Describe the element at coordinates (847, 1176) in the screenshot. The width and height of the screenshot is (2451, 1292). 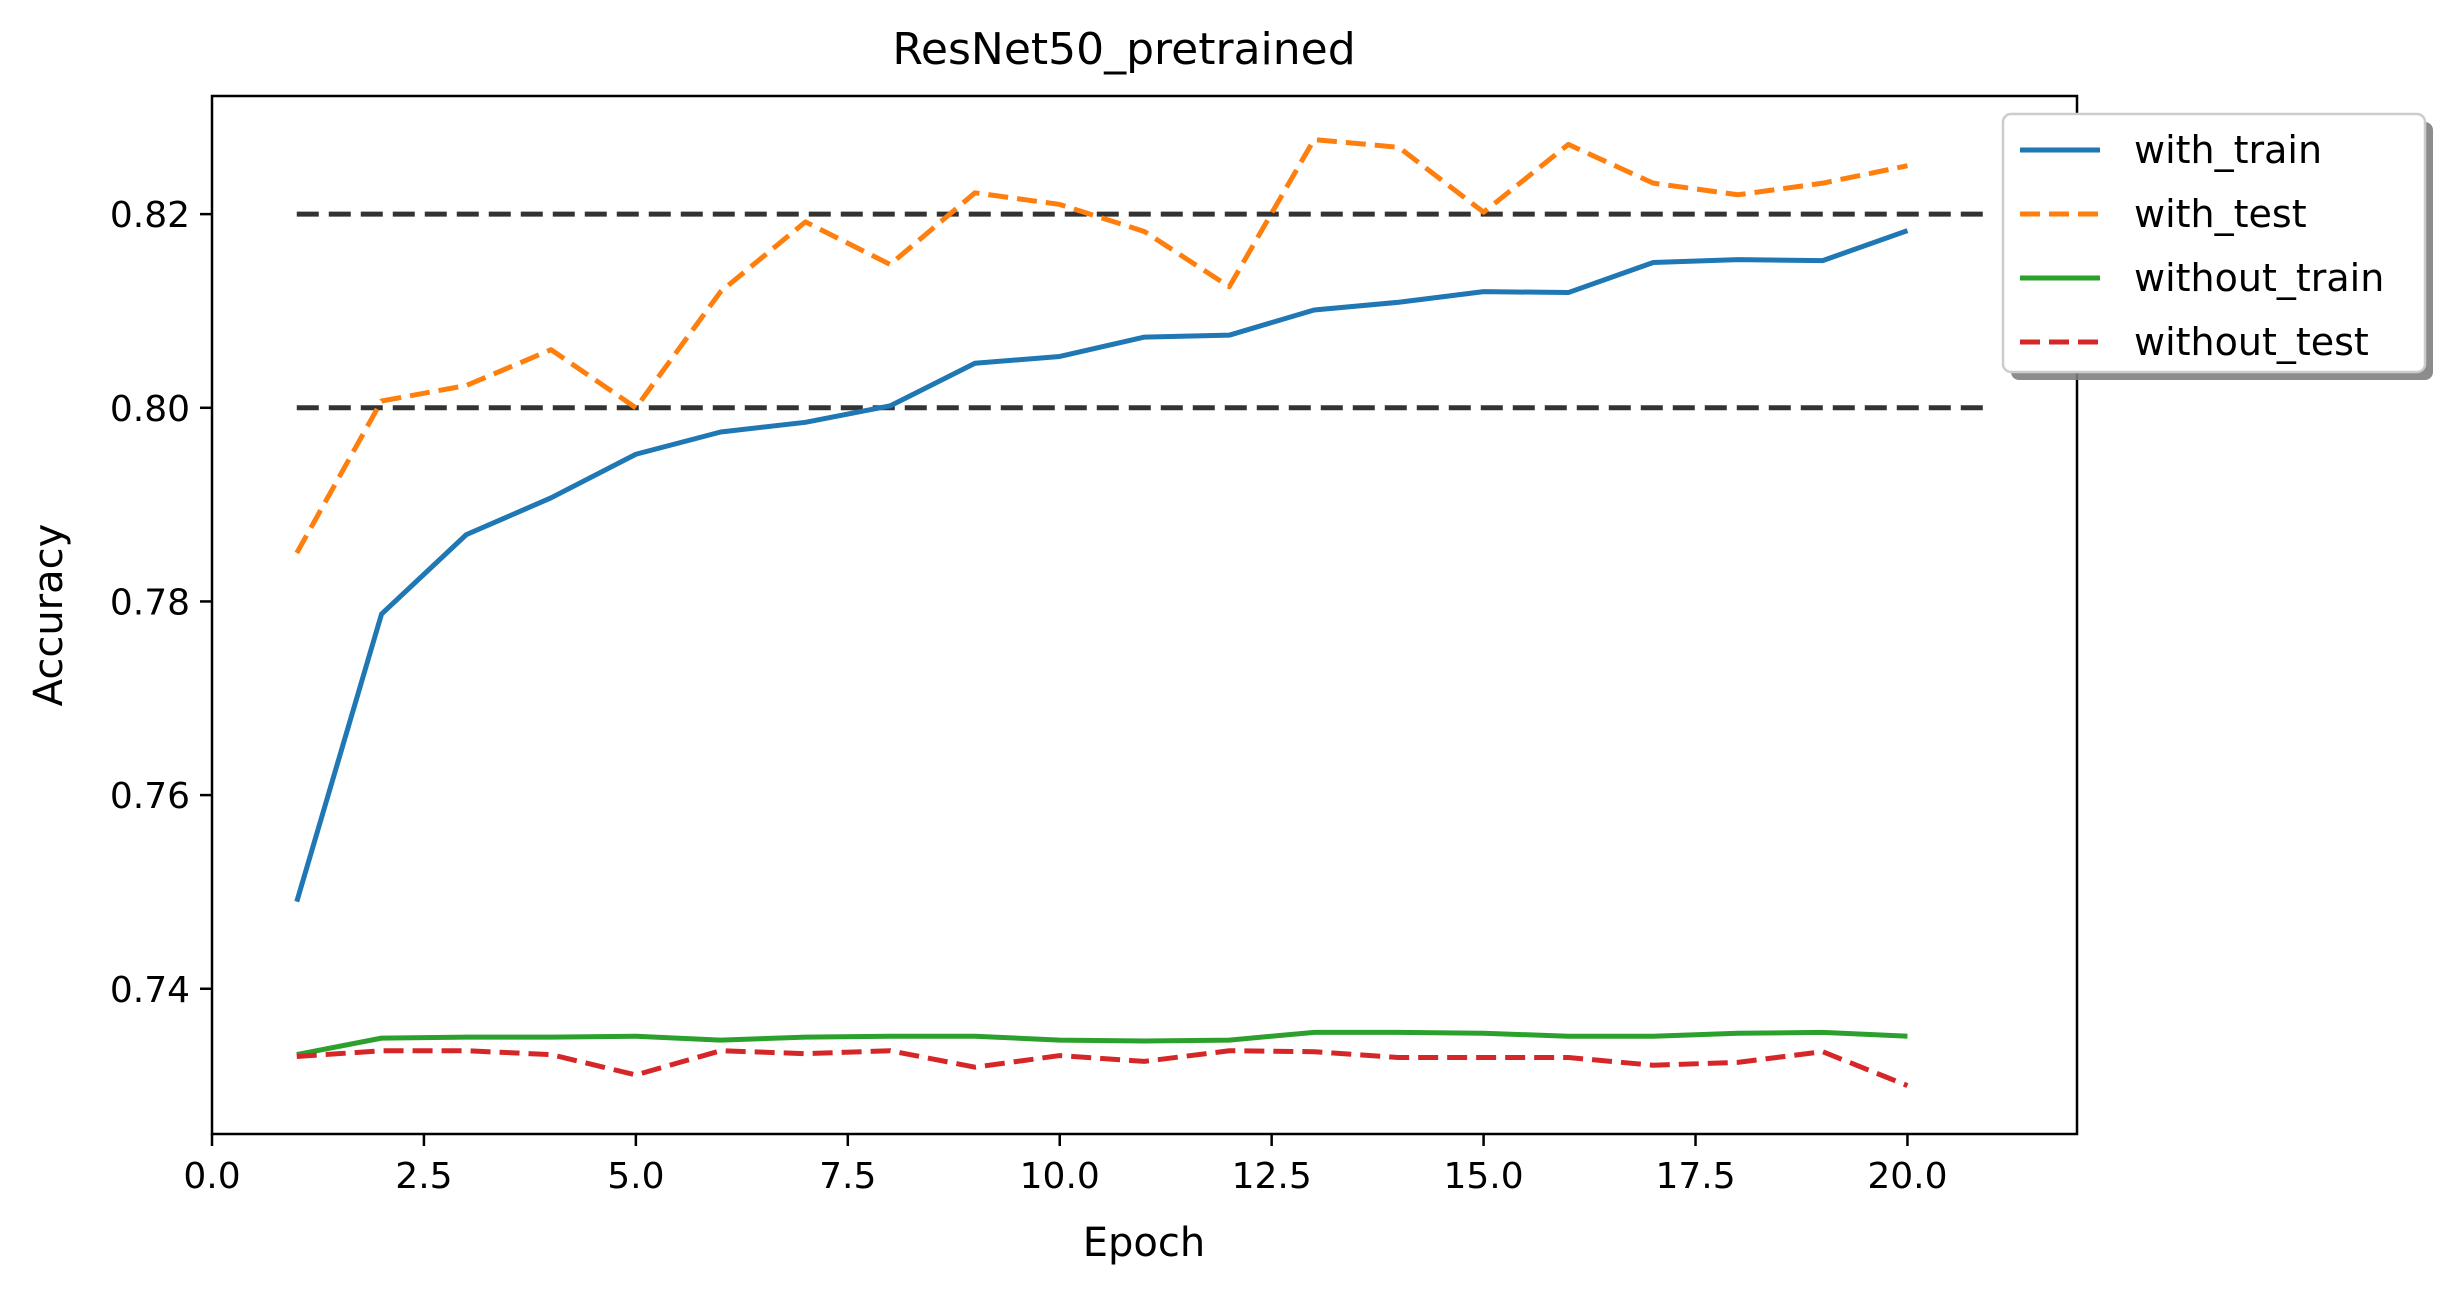
I see `x-tick-label: 7.5` at that location.